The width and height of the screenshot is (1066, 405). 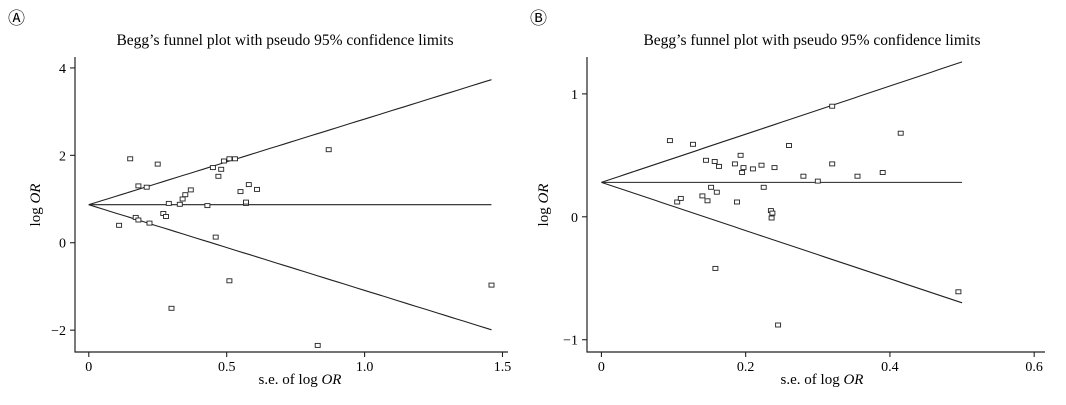 I want to click on panel-a-y-tick-label: 0, so click(x=62, y=244).